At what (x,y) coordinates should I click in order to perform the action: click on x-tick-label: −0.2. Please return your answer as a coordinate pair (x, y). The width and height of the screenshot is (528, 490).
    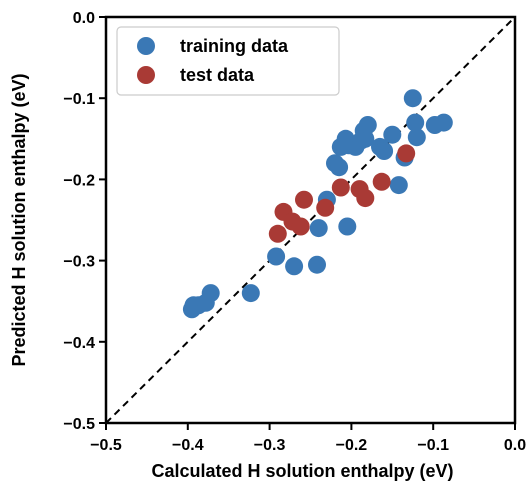
    Looking at the image, I should click on (352, 445).